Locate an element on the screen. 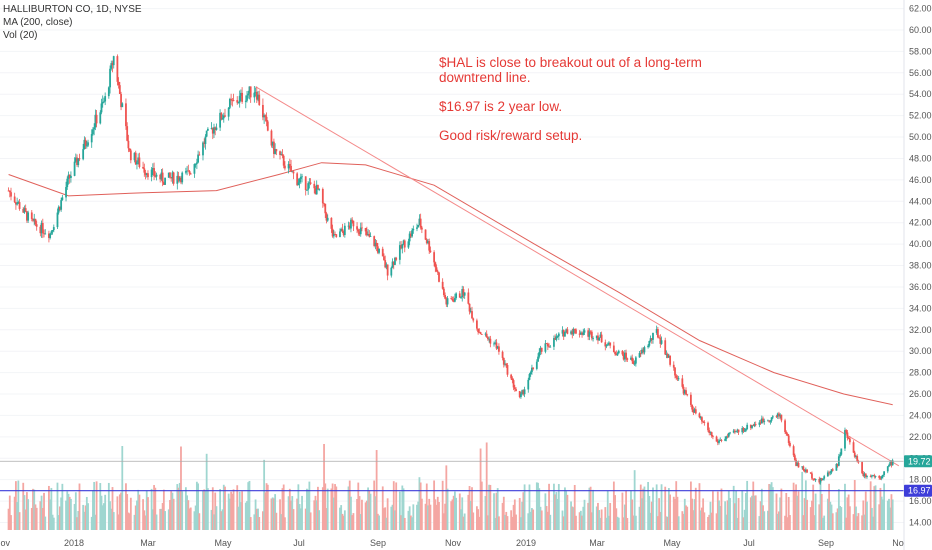  last-price-tag: 19.72 is located at coordinates (918, 461).